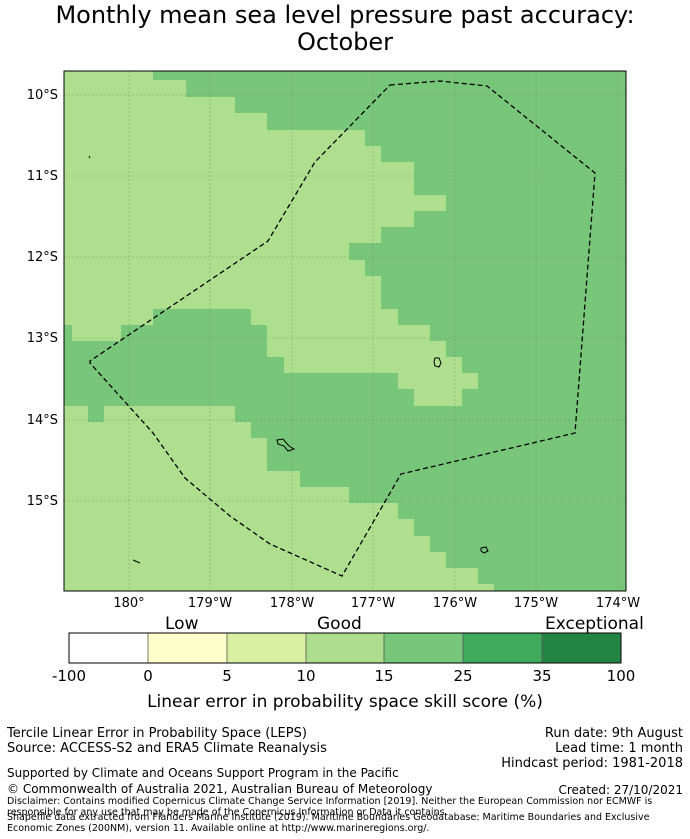 The image size is (690, 839). Describe the element at coordinates (592, 763) in the screenshot. I see `hindcast-period: Hindcast period: 1981-2018` at that location.